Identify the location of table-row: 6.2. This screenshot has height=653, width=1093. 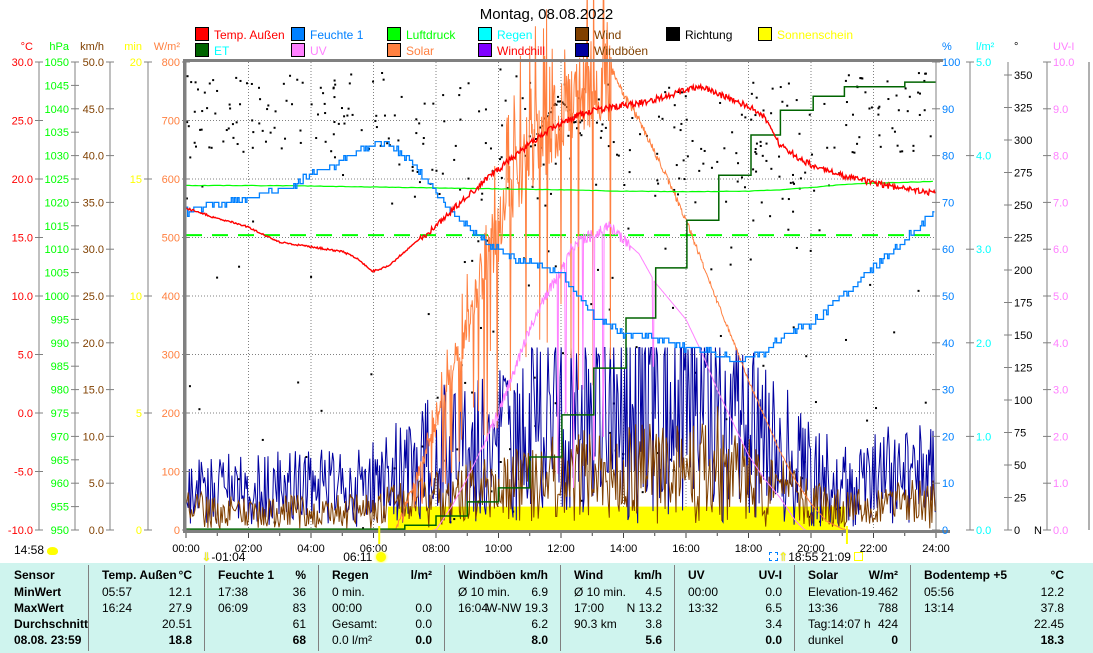
(502, 624).